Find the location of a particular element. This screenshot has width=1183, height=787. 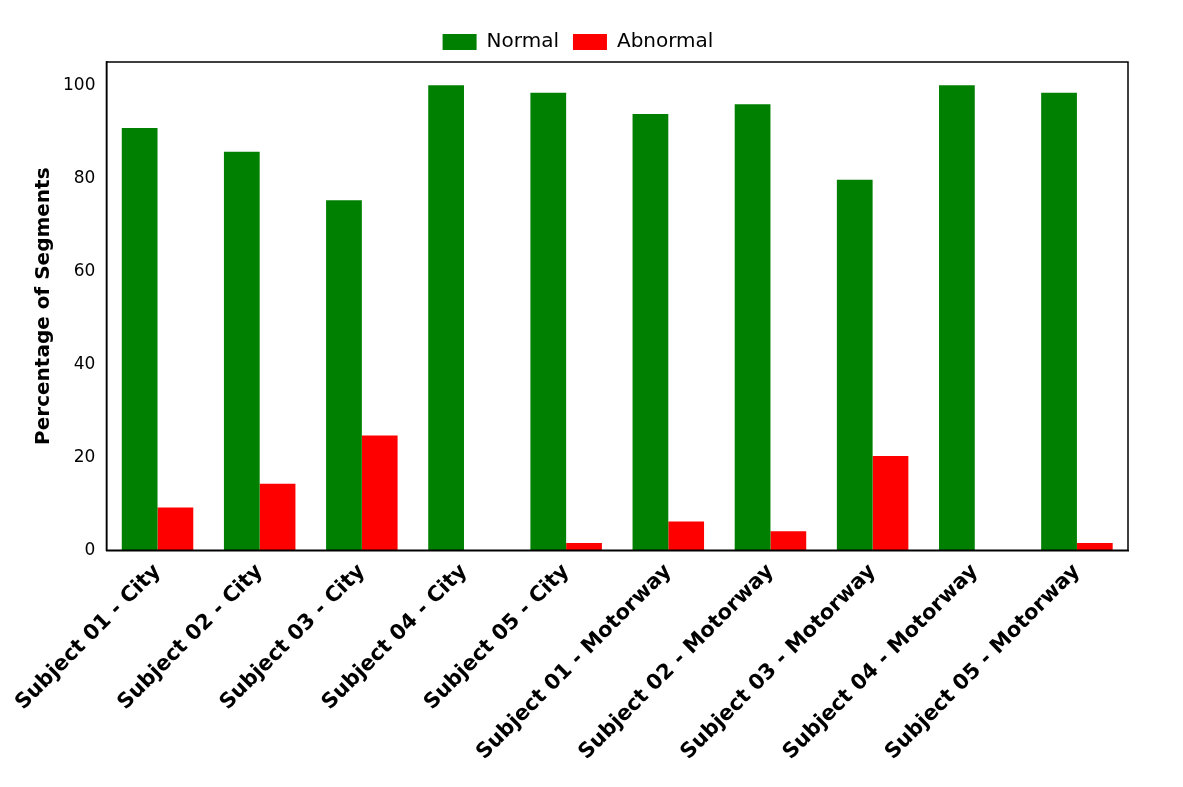

y-tick-label: 80 is located at coordinates (84, 176).